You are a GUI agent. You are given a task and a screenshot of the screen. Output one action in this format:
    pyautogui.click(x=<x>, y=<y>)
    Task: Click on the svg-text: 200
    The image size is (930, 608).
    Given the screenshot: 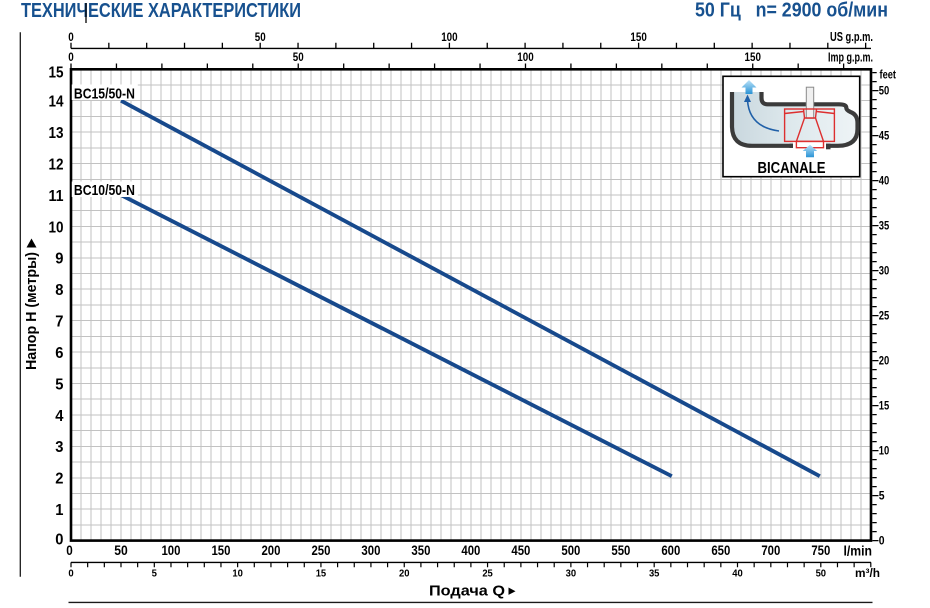 What is the action you would take?
    pyautogui.click(x=270, y=550)
    